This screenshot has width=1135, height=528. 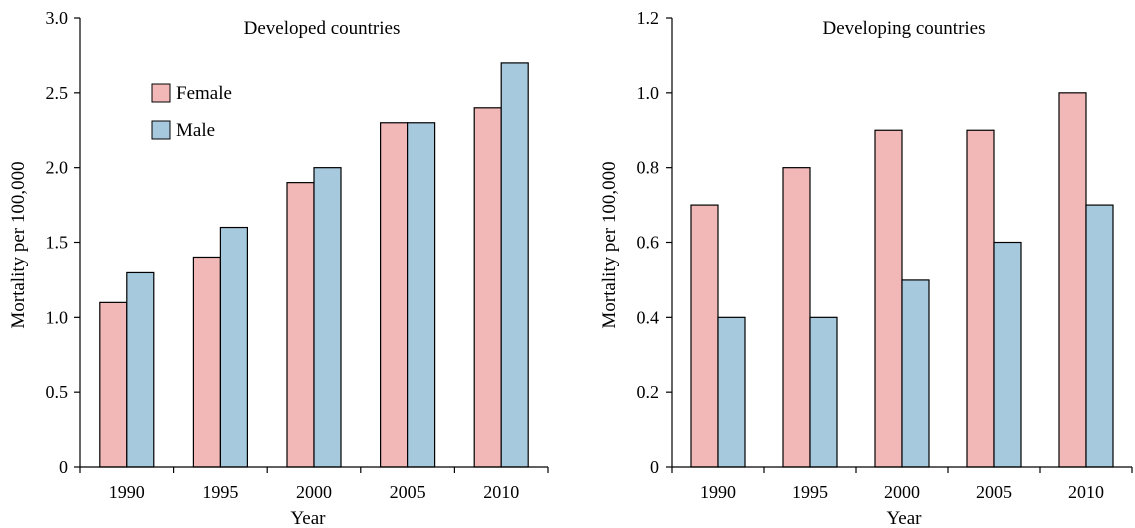 What do you see at coordinates (501, 492) in the screenshot?
I see `x-tick-label-left: 2010` at bounding box center [501, 492].